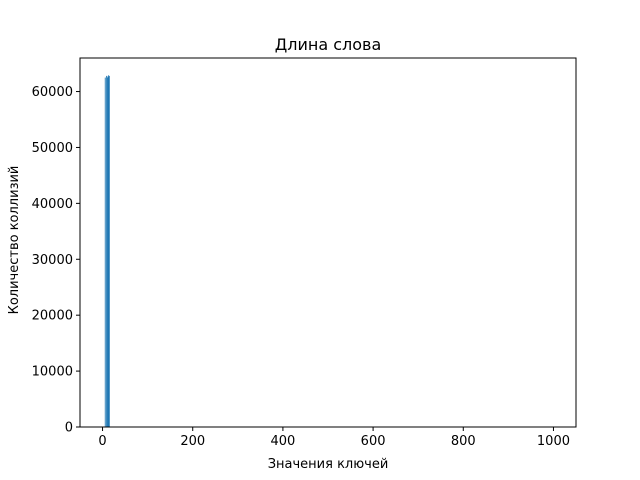 The image size is (640, 480). What do you see at coordinates (328, 464) in the screenshot?
I see `x-axis-label: Значения ключей` at bounding box center [328, 464].